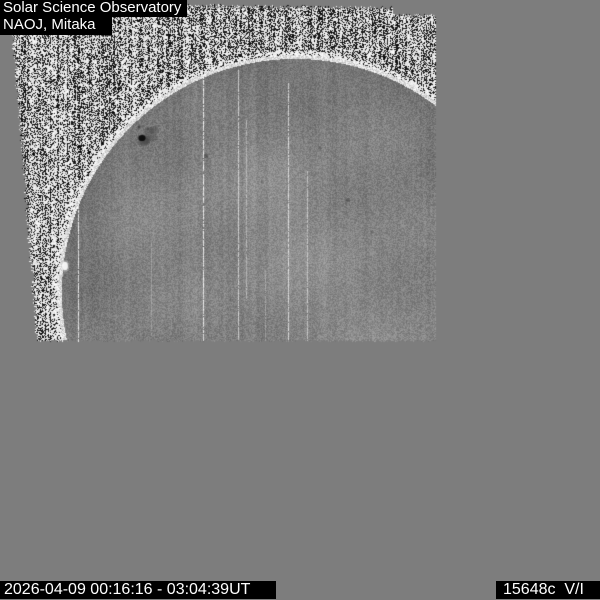 The width and height of the screenshot is (600, 600). I want to click on observation-code-label: 15648c V/I, so click(548, 590).